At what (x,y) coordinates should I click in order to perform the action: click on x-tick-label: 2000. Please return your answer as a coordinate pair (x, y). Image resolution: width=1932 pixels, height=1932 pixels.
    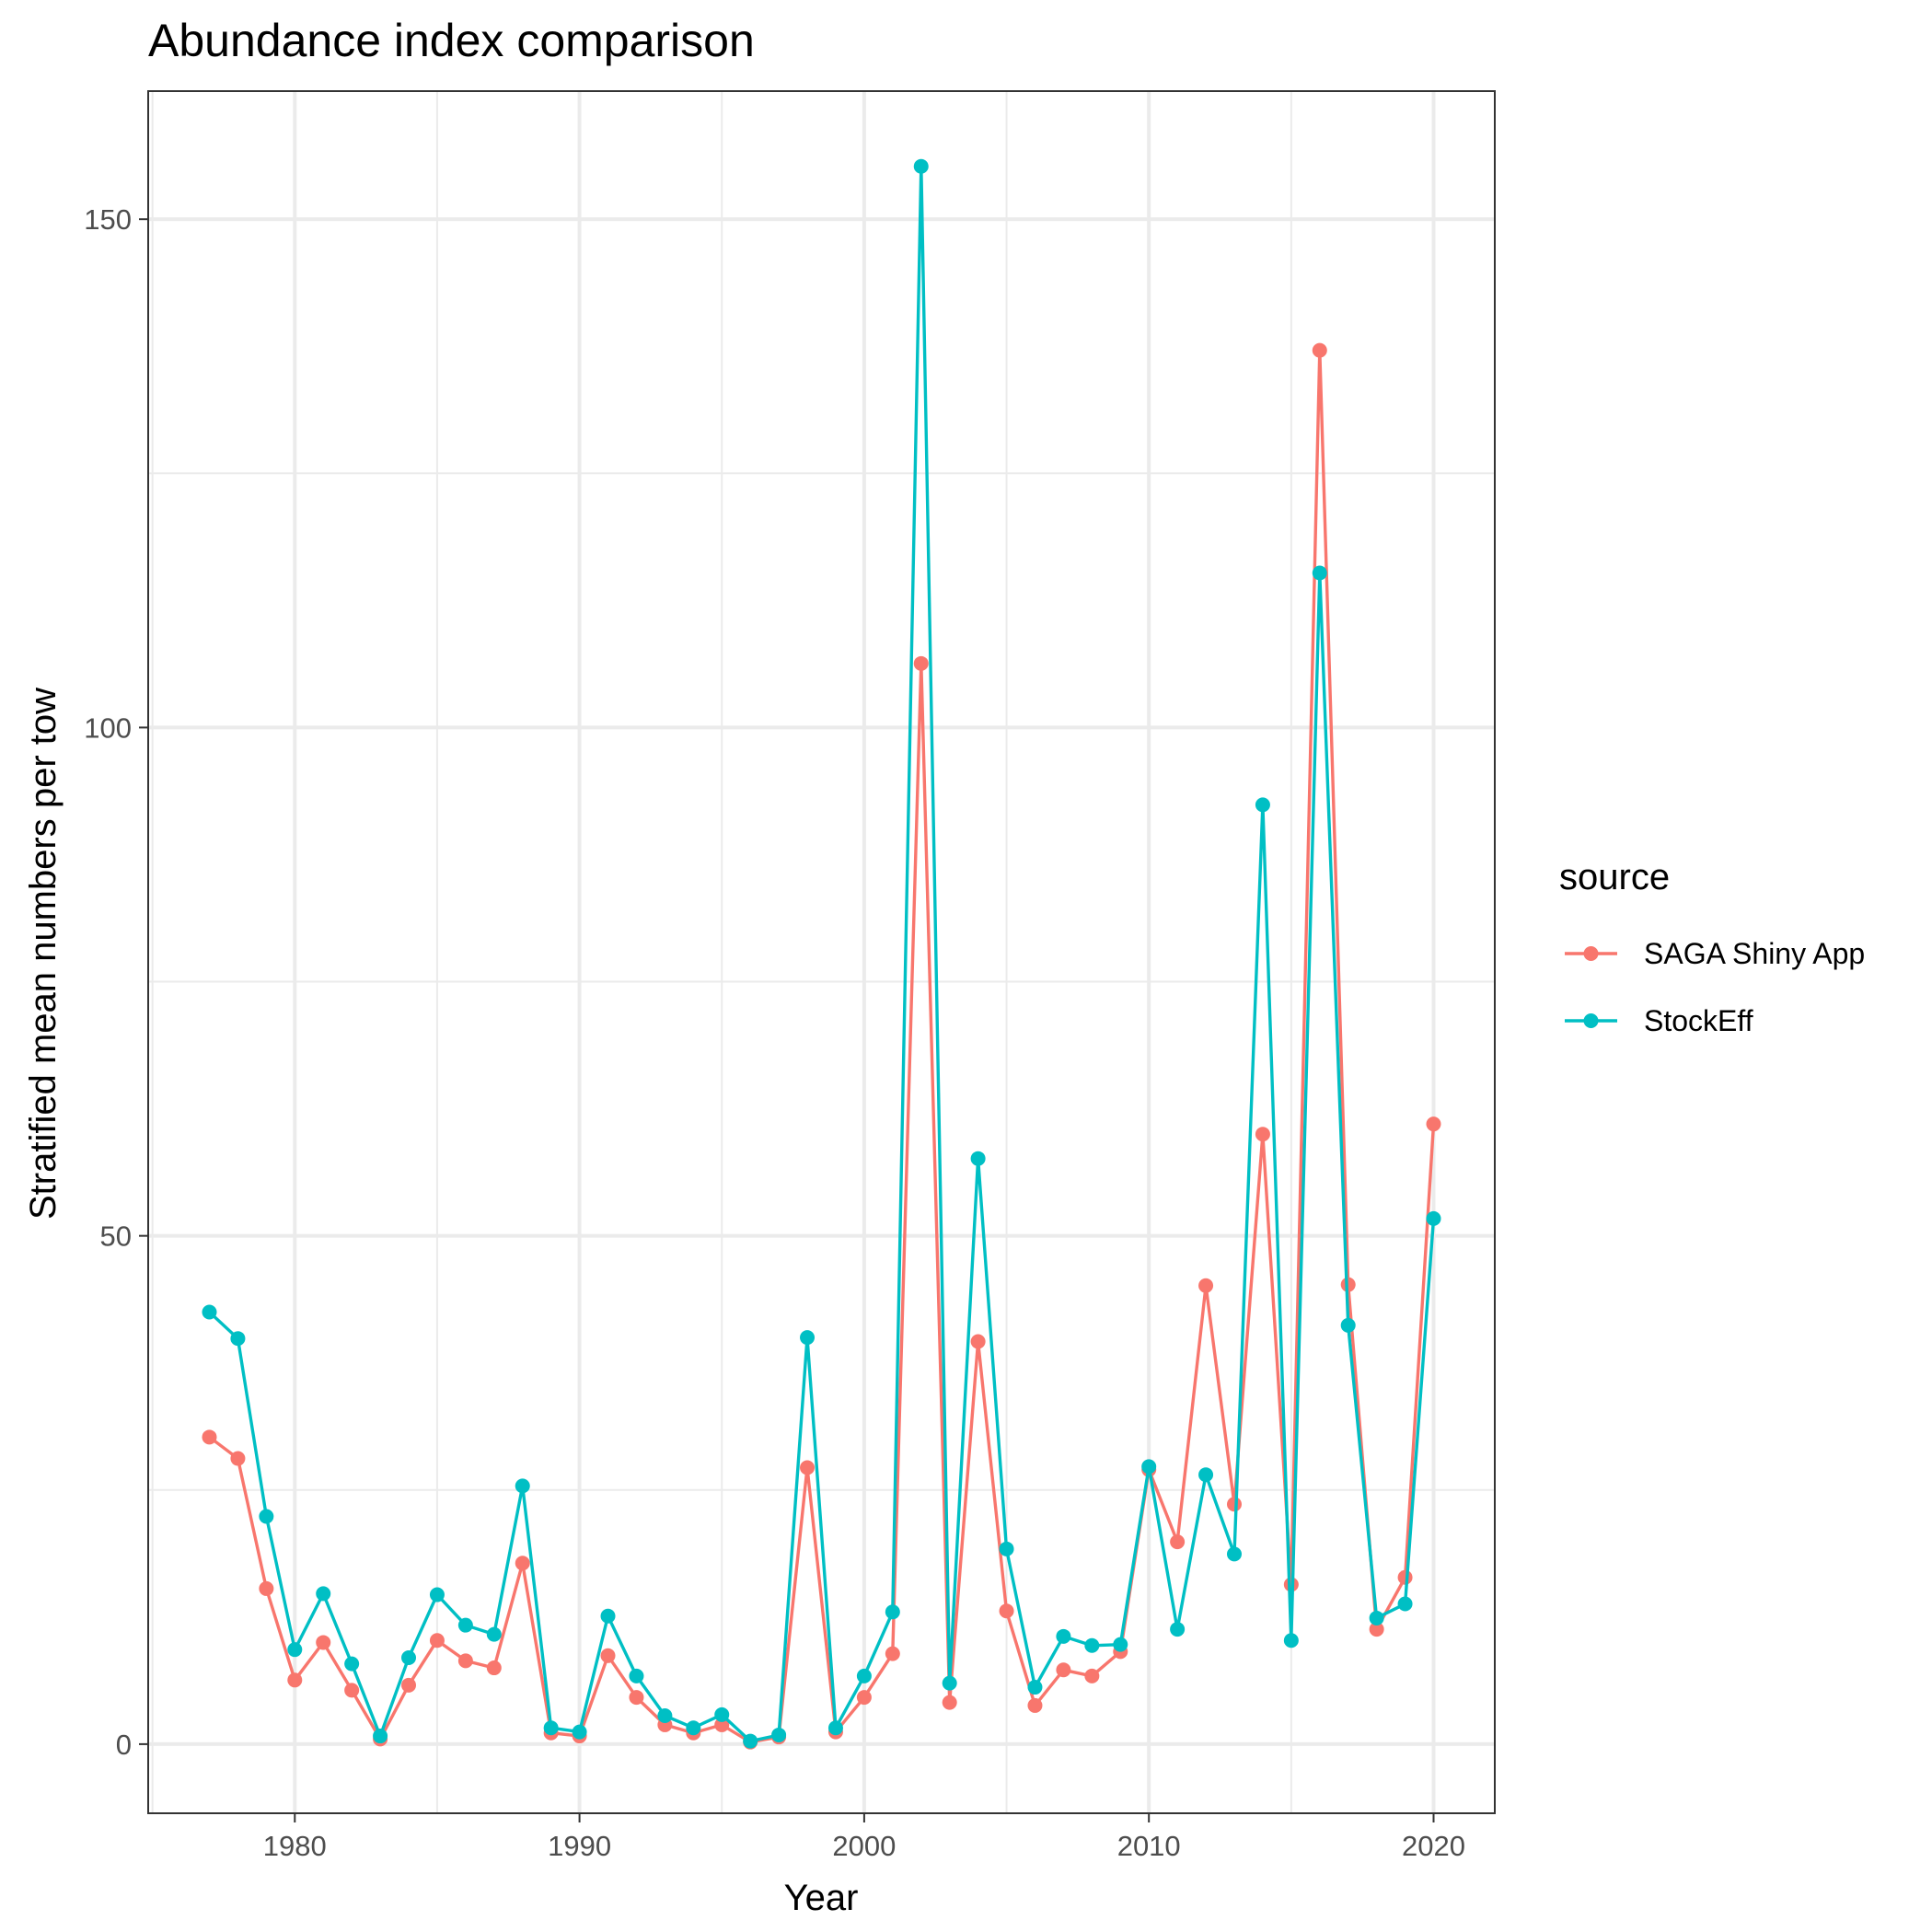
    Looking at the image, I should click on (864, 1846).